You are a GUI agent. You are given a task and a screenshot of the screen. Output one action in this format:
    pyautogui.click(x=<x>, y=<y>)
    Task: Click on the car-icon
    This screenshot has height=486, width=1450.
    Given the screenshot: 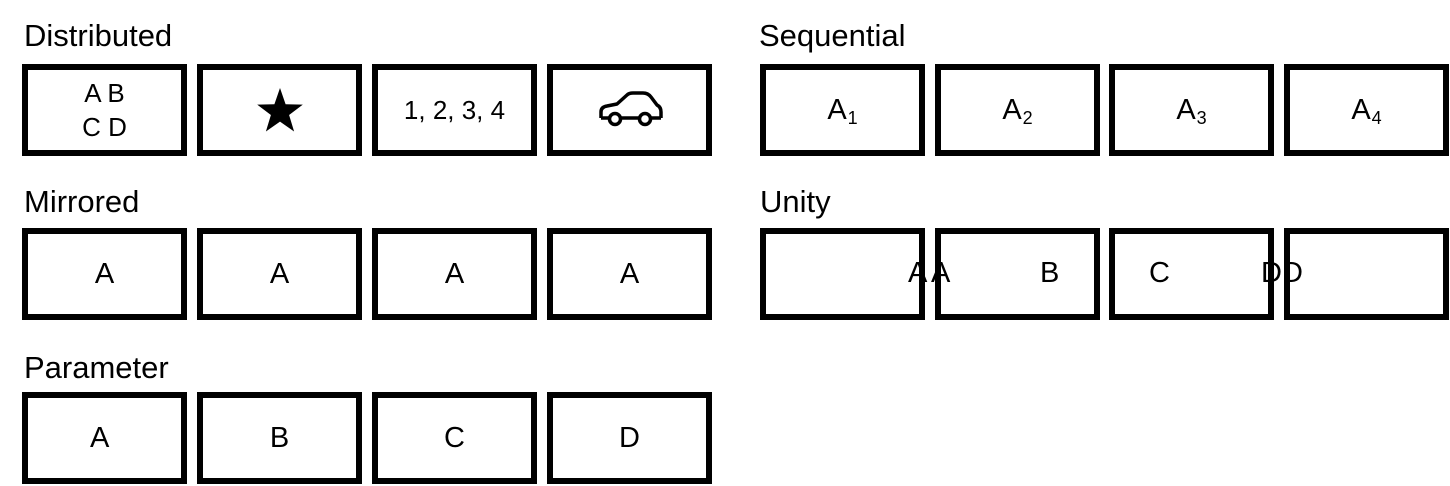 What is the action you would take?
    pyautogui.click(x=630, y=109)
    